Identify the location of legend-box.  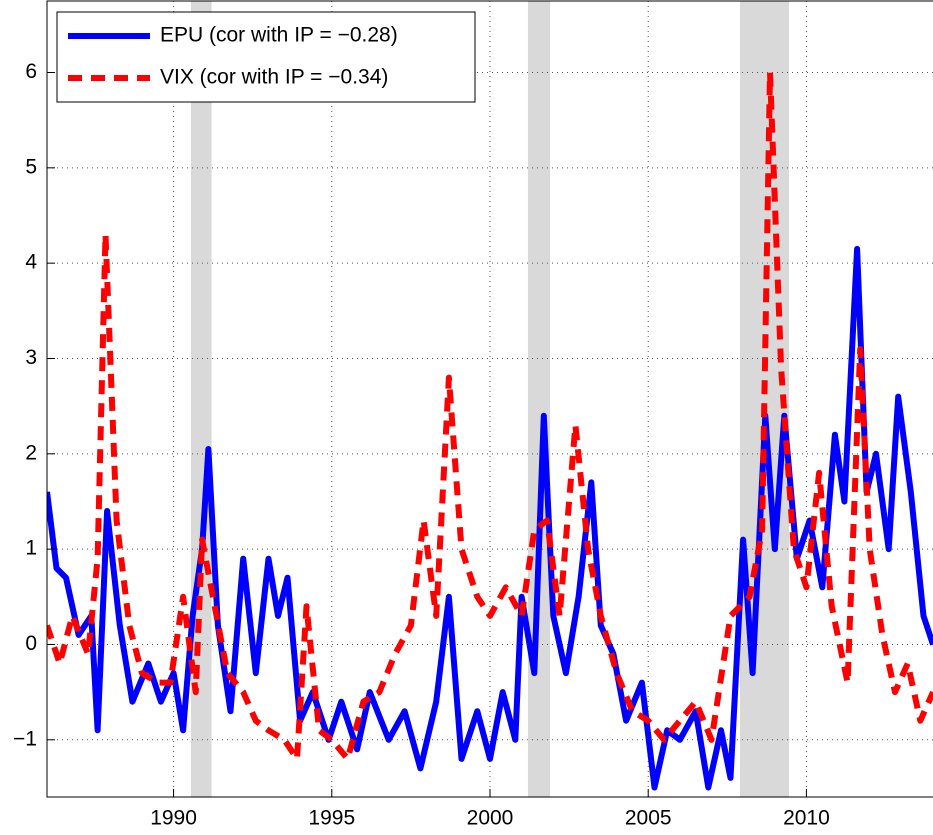
(266, 57).